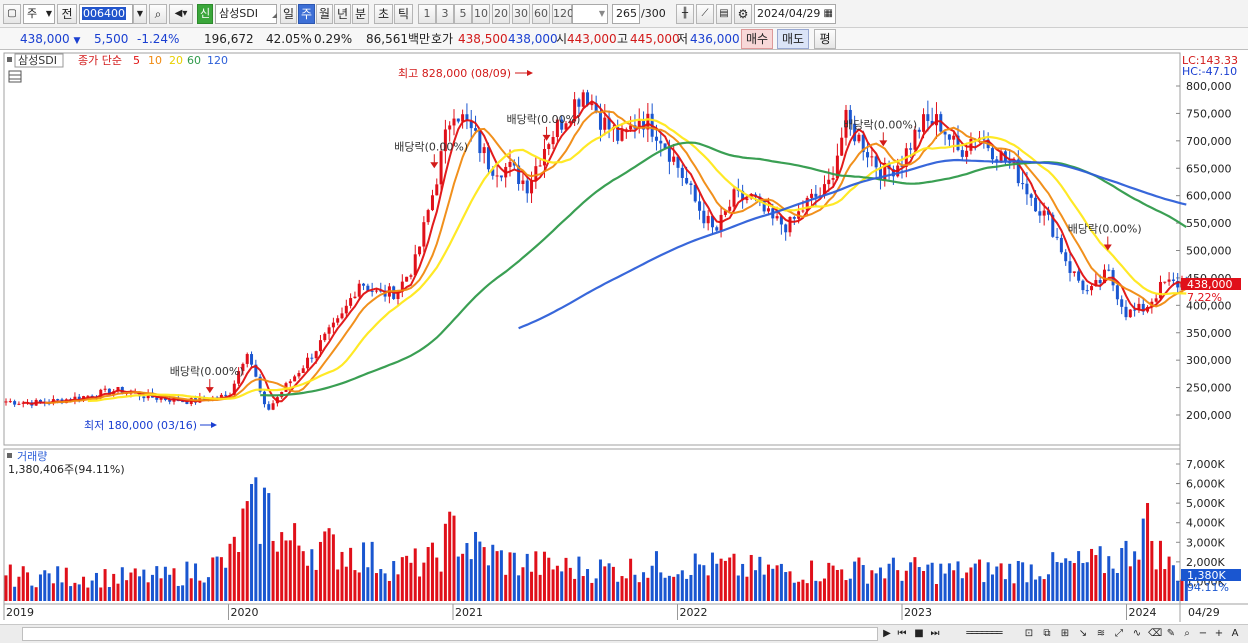 This screenshot has height=643, width=1248. Describe the element at coordinates (463, 14) in the screenshot. I see `minute-tab: 5` at that location.